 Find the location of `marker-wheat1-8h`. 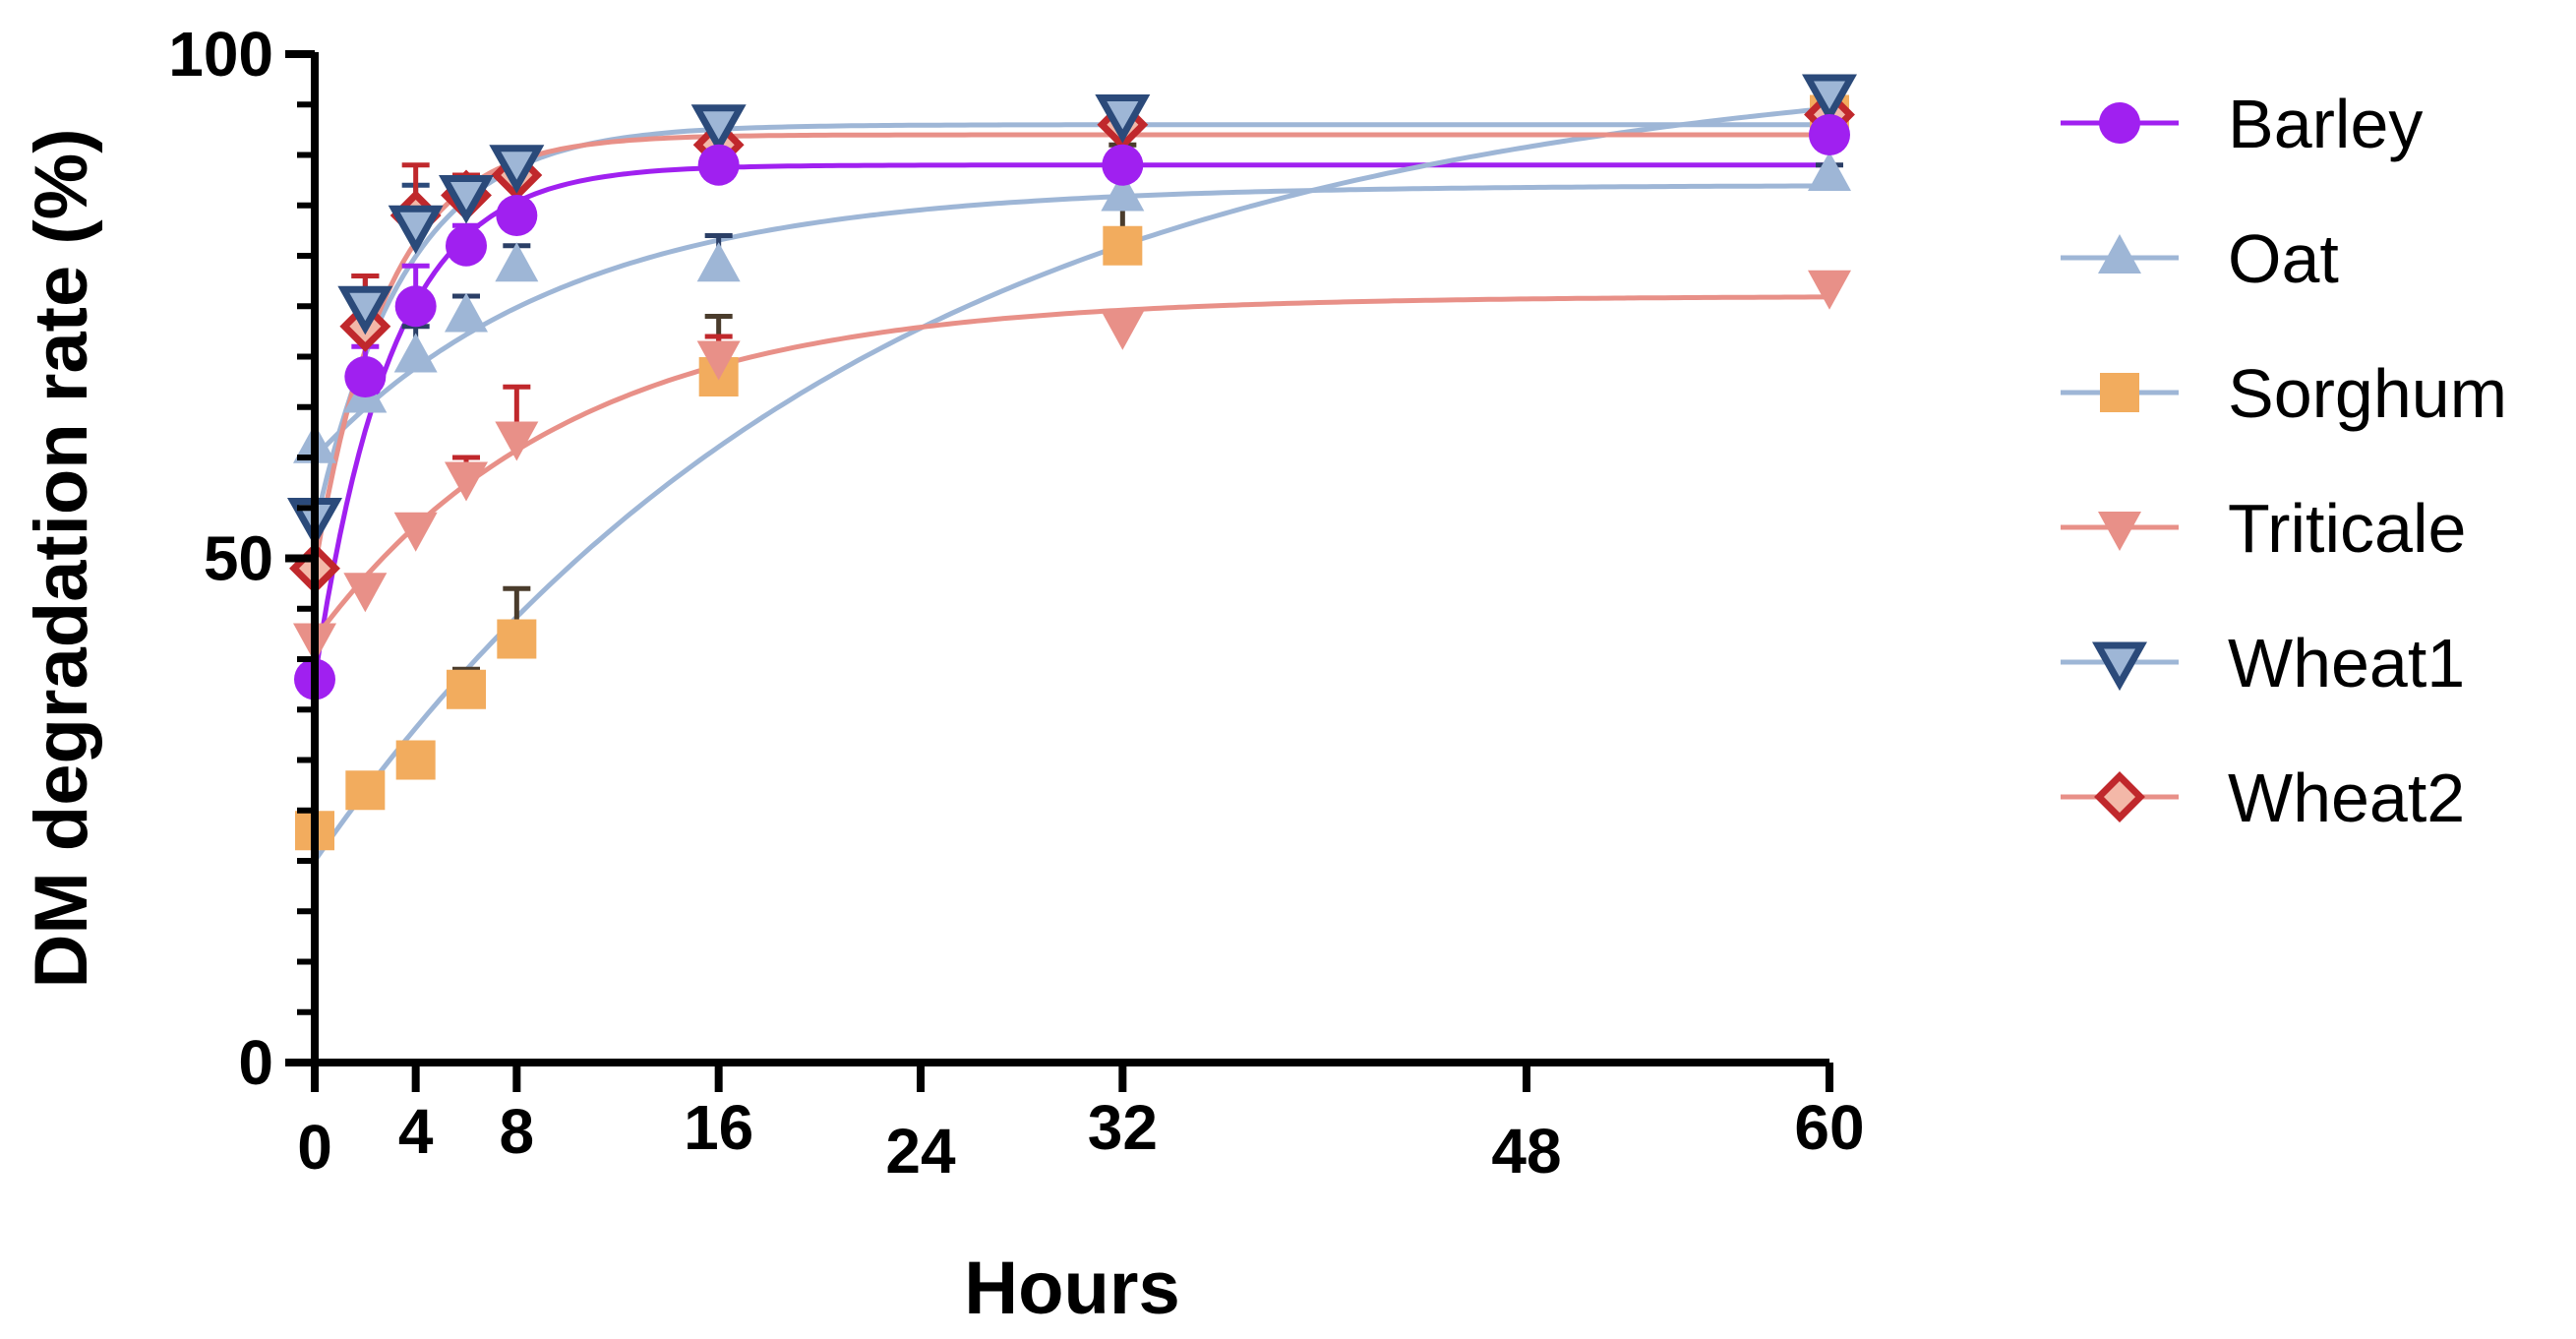

marker-wheat1-8h is located at coordinates (517, 169).